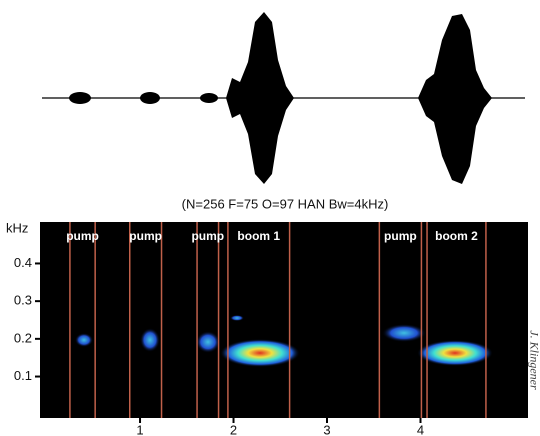 The width and height of the screenshot is (540, 436). Describe the element at coordinates (17, 227) in the screenshot. I see `y-axis-label: kHz` at that location.